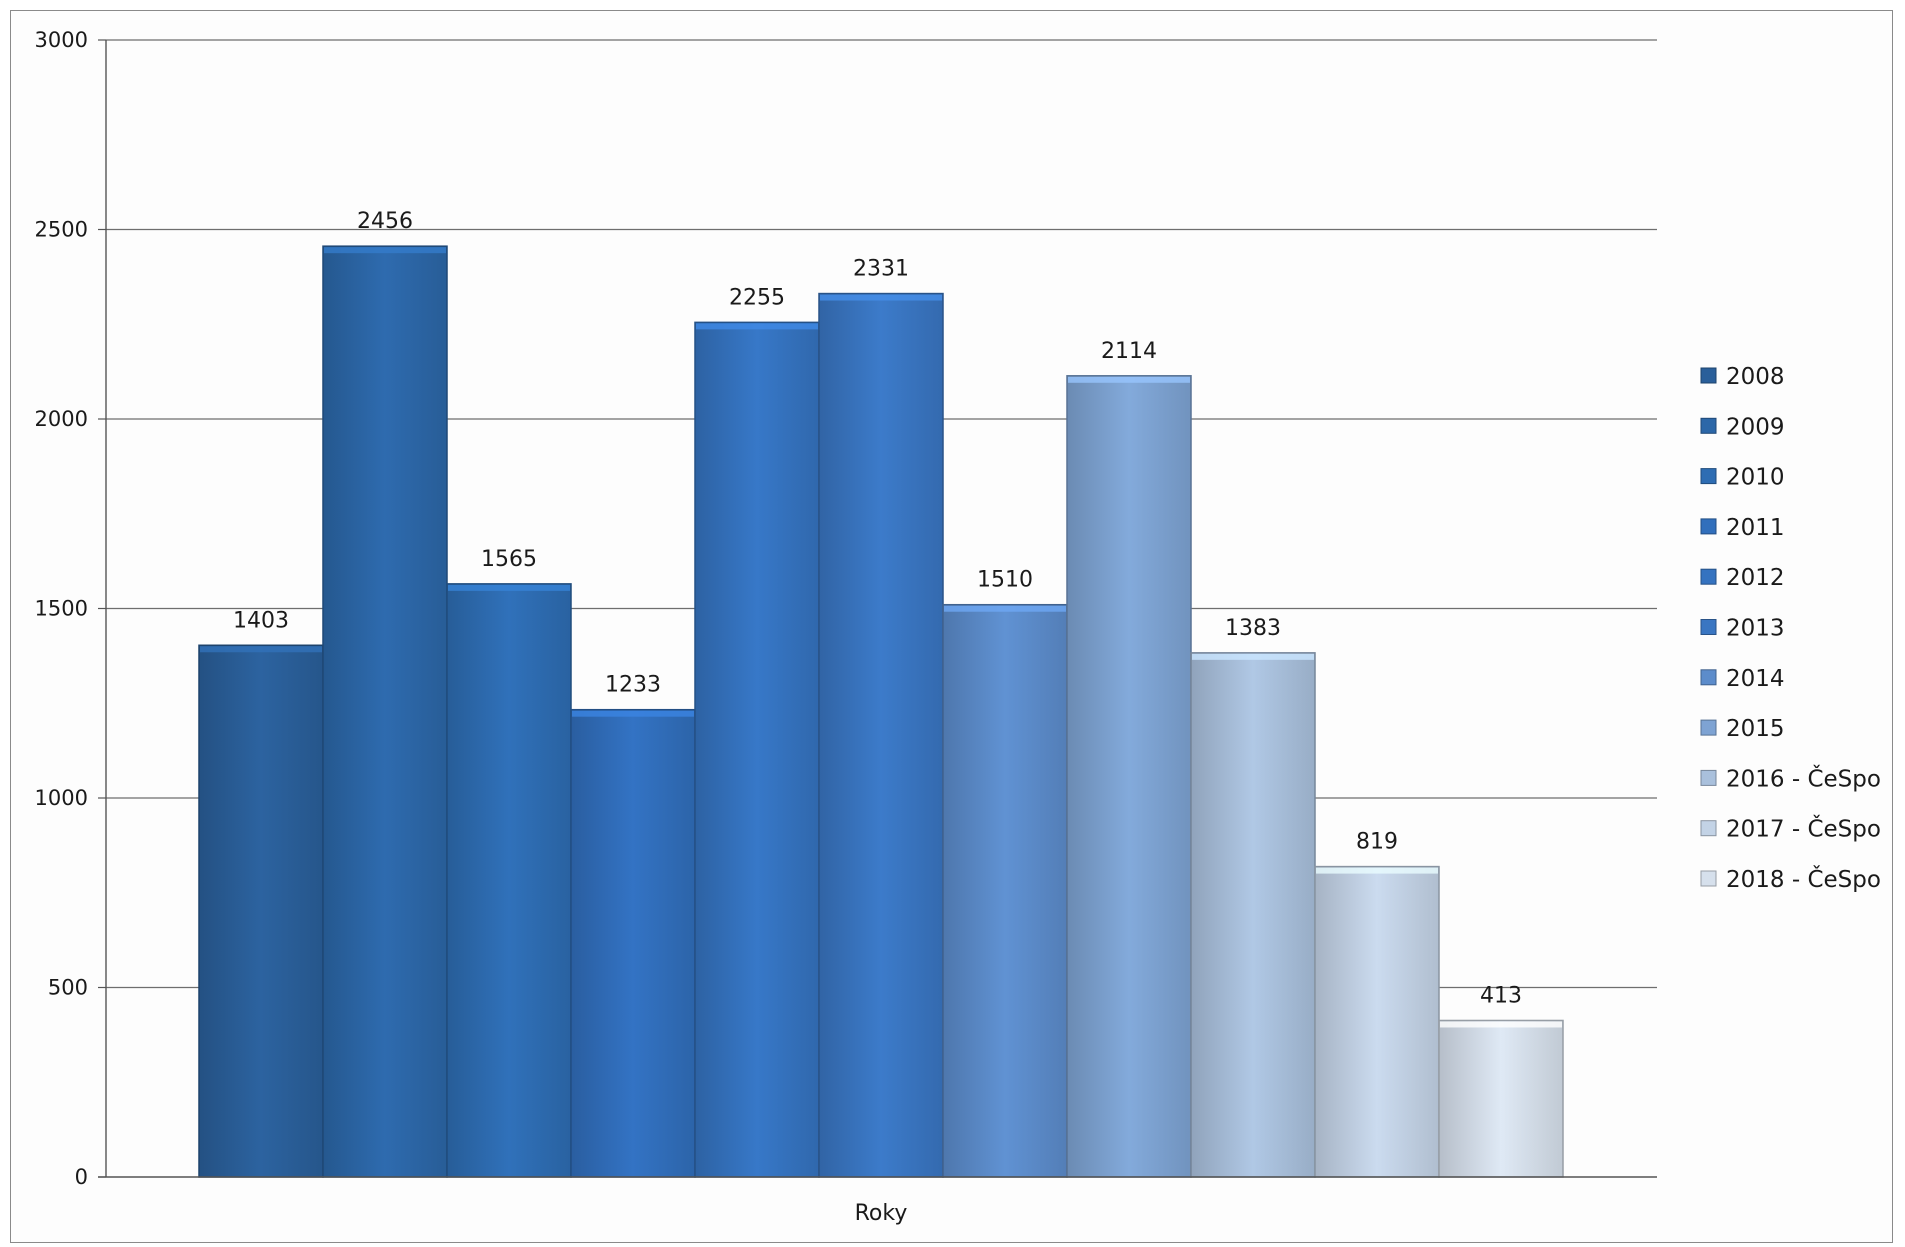  Describe the element at coordinates (385, 221) in the screenshot. I see `data-label: 2456` at that location.